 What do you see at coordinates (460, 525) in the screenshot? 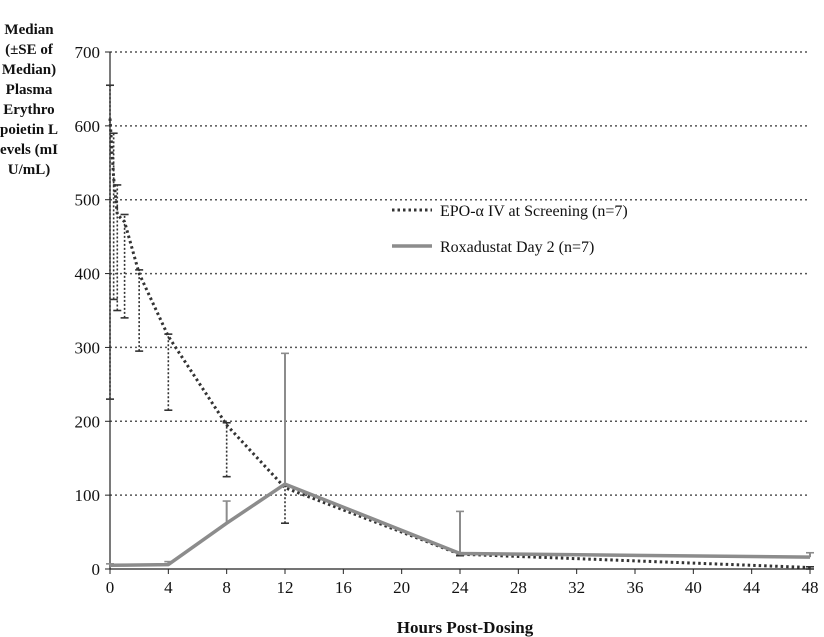
I see `series-line-roxadustat` at bounding box center [460, 525].